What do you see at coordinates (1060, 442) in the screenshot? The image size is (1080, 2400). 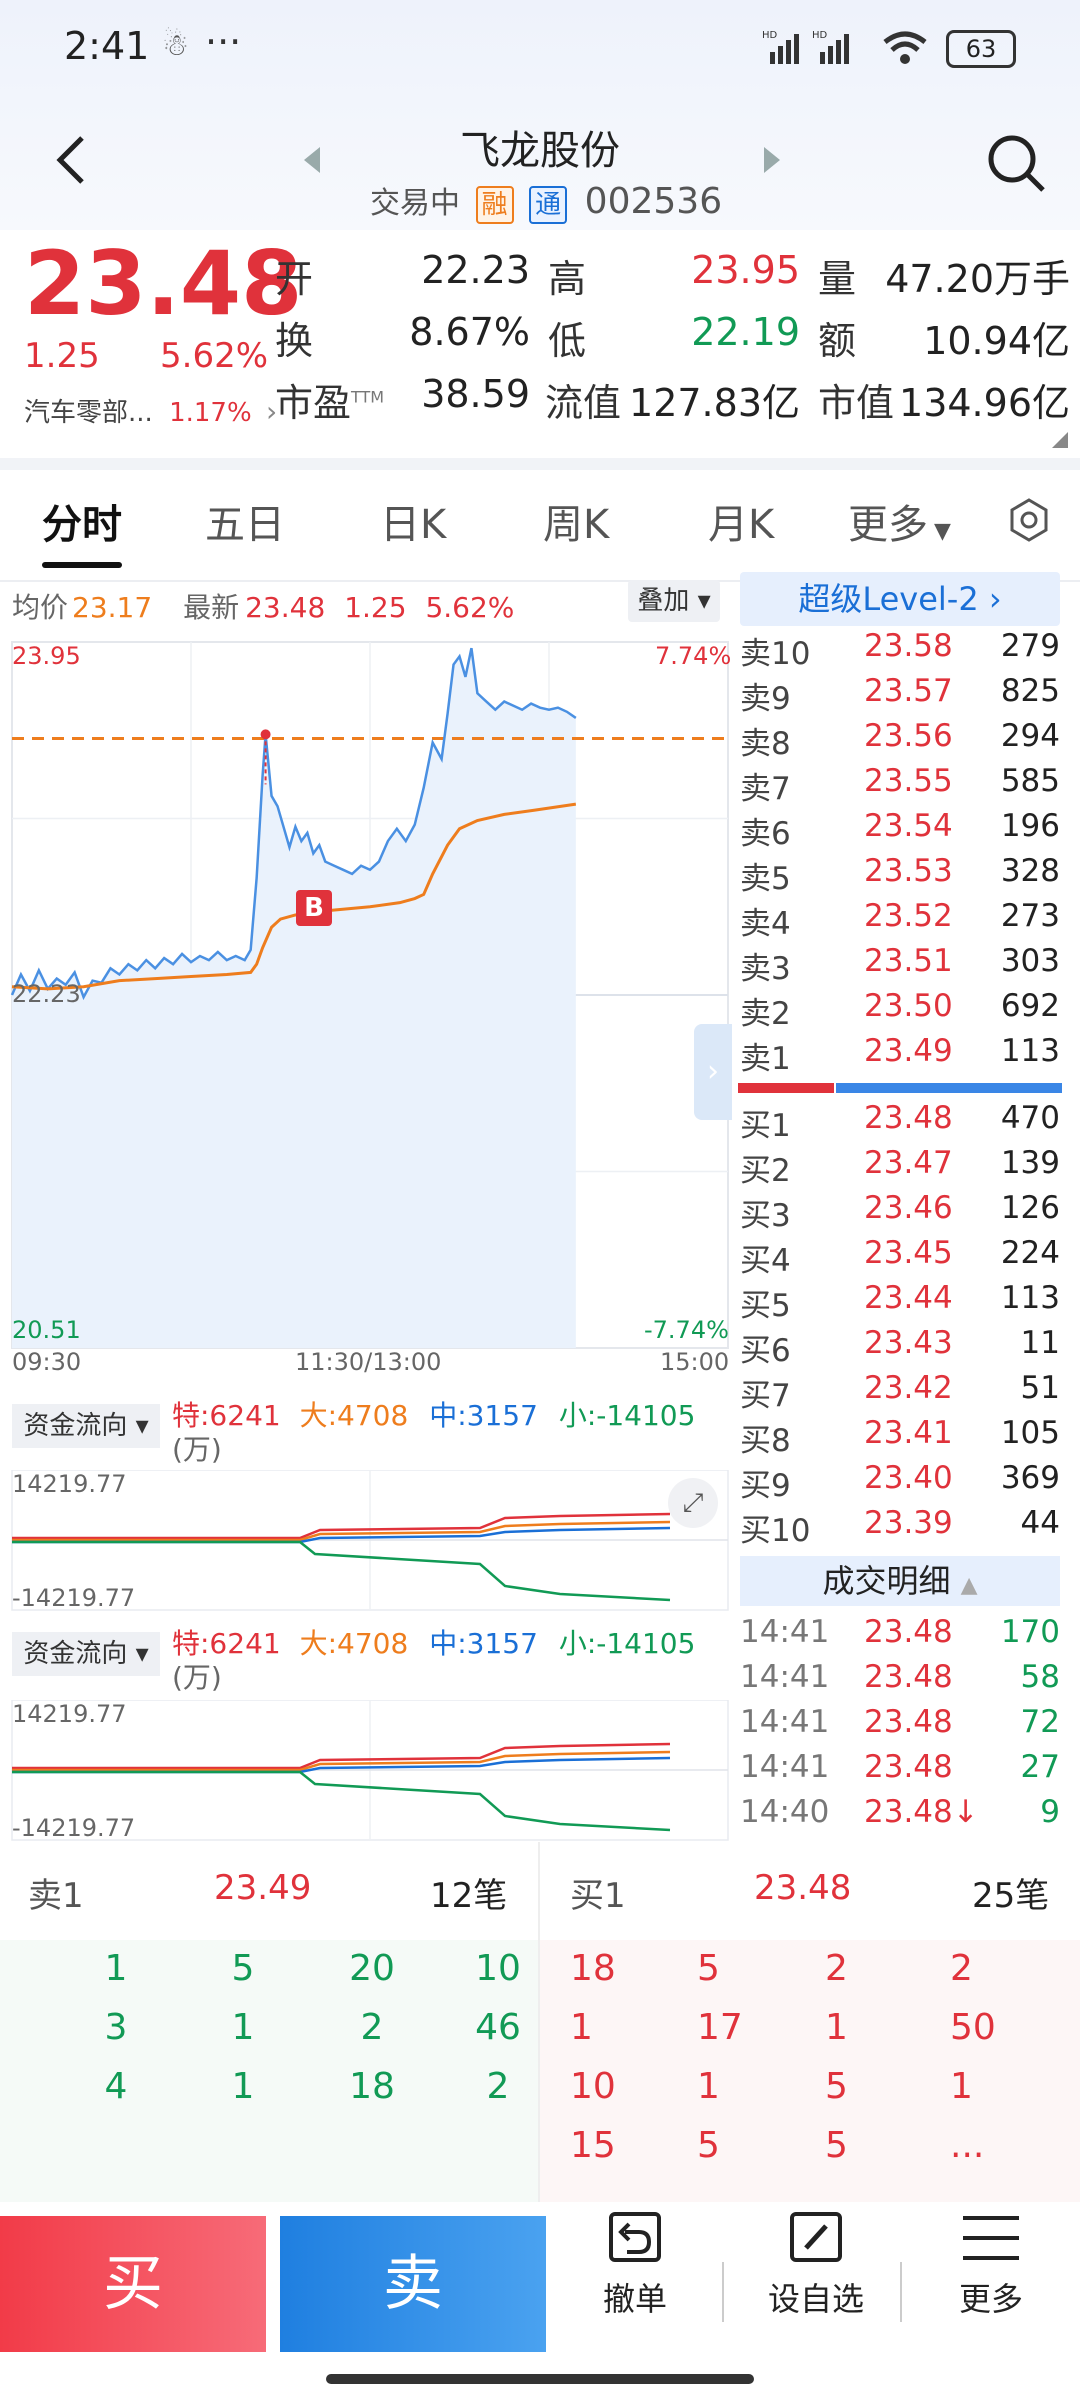 I see `expand-corner-icon` at bounding box center [1060, 442].